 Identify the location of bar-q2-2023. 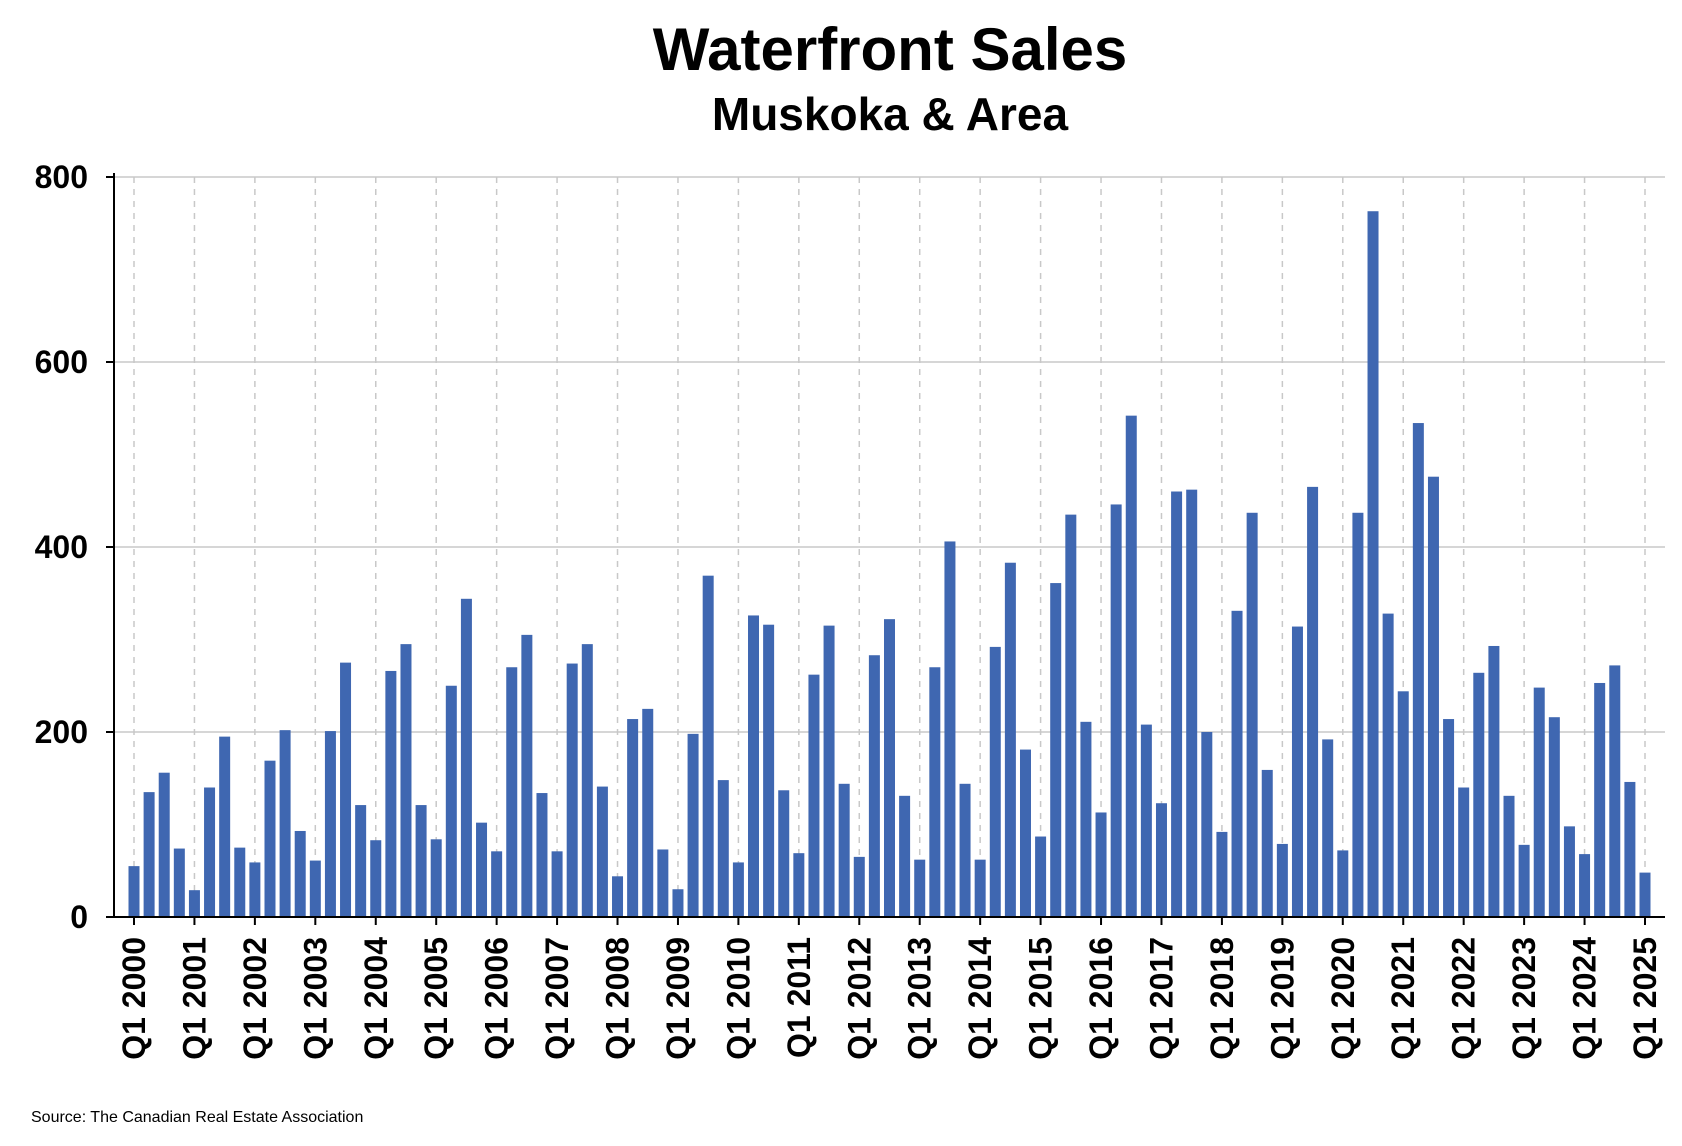
(1539, 802).